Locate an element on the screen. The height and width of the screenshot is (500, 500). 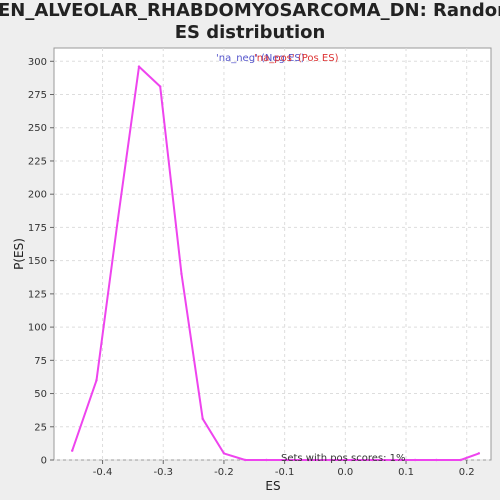
y-tick-label: 25 is located at coordinates (40, 427).